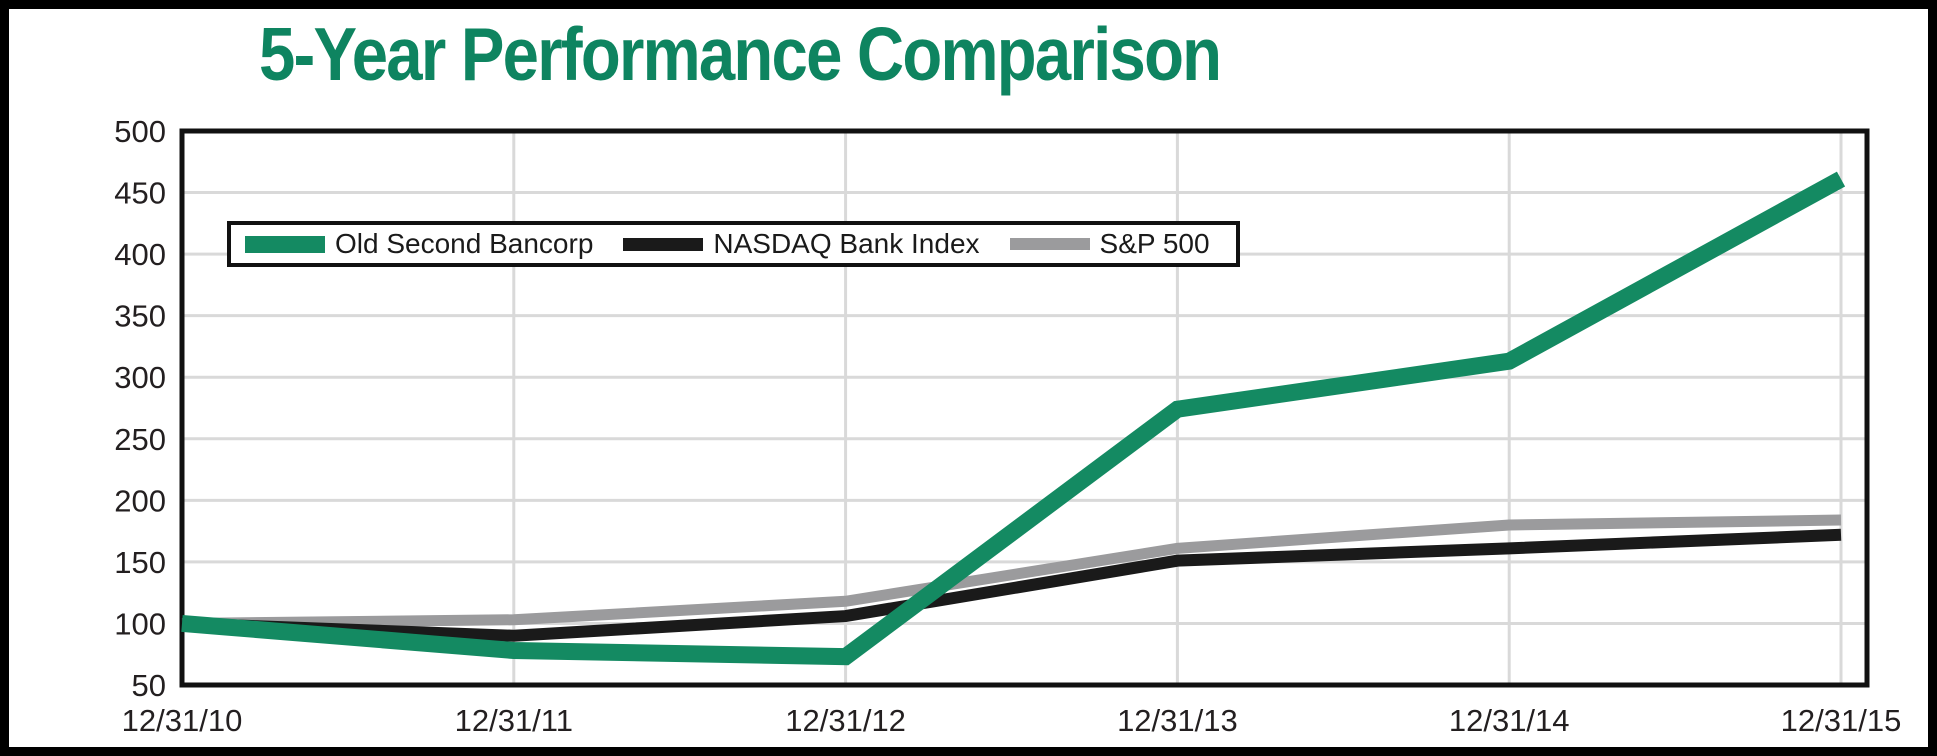 The height and width of the screenshot is (756, 1937). I want to click on legend-item-nasdaq-bank-index: NASDAQ Bank Index, so click(801, 244).